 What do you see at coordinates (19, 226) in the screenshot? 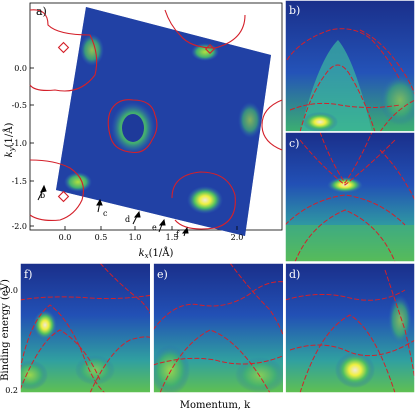
I see `y-tick-label: -2.0` at bounding box center [19, 226].